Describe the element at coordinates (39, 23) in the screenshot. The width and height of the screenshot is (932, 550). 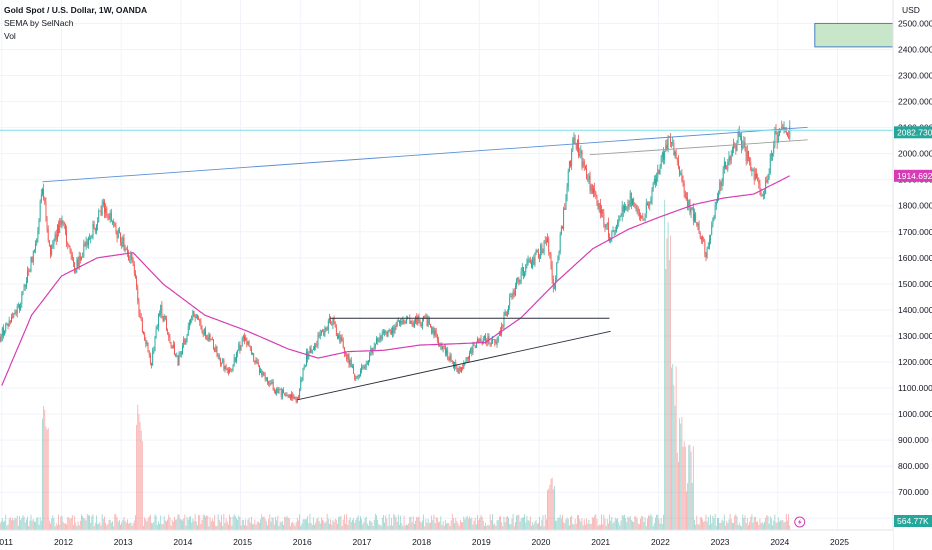
I see `indicator-label: SEMA by SelNach` at that location.